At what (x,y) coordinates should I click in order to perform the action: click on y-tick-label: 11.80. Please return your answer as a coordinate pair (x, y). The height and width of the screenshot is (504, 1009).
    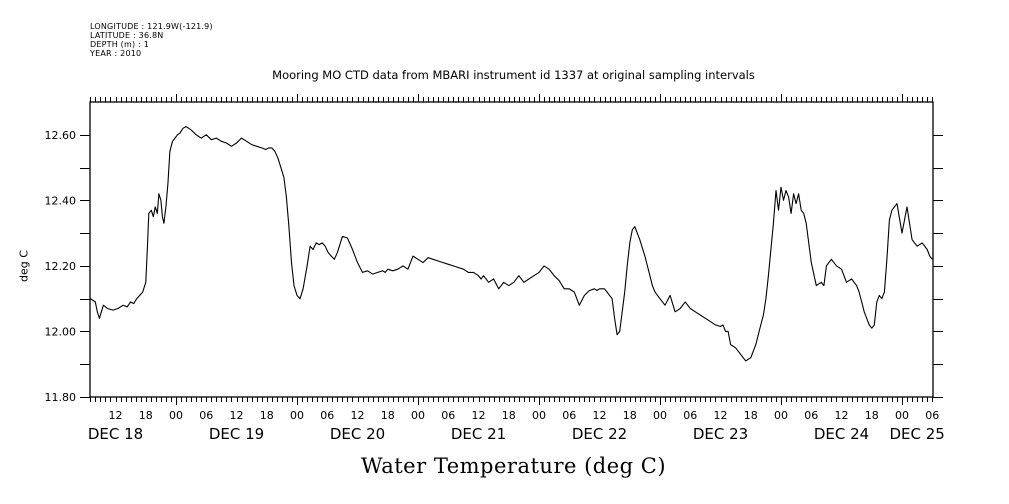
    Looking at the image, I should click on (61, 397).